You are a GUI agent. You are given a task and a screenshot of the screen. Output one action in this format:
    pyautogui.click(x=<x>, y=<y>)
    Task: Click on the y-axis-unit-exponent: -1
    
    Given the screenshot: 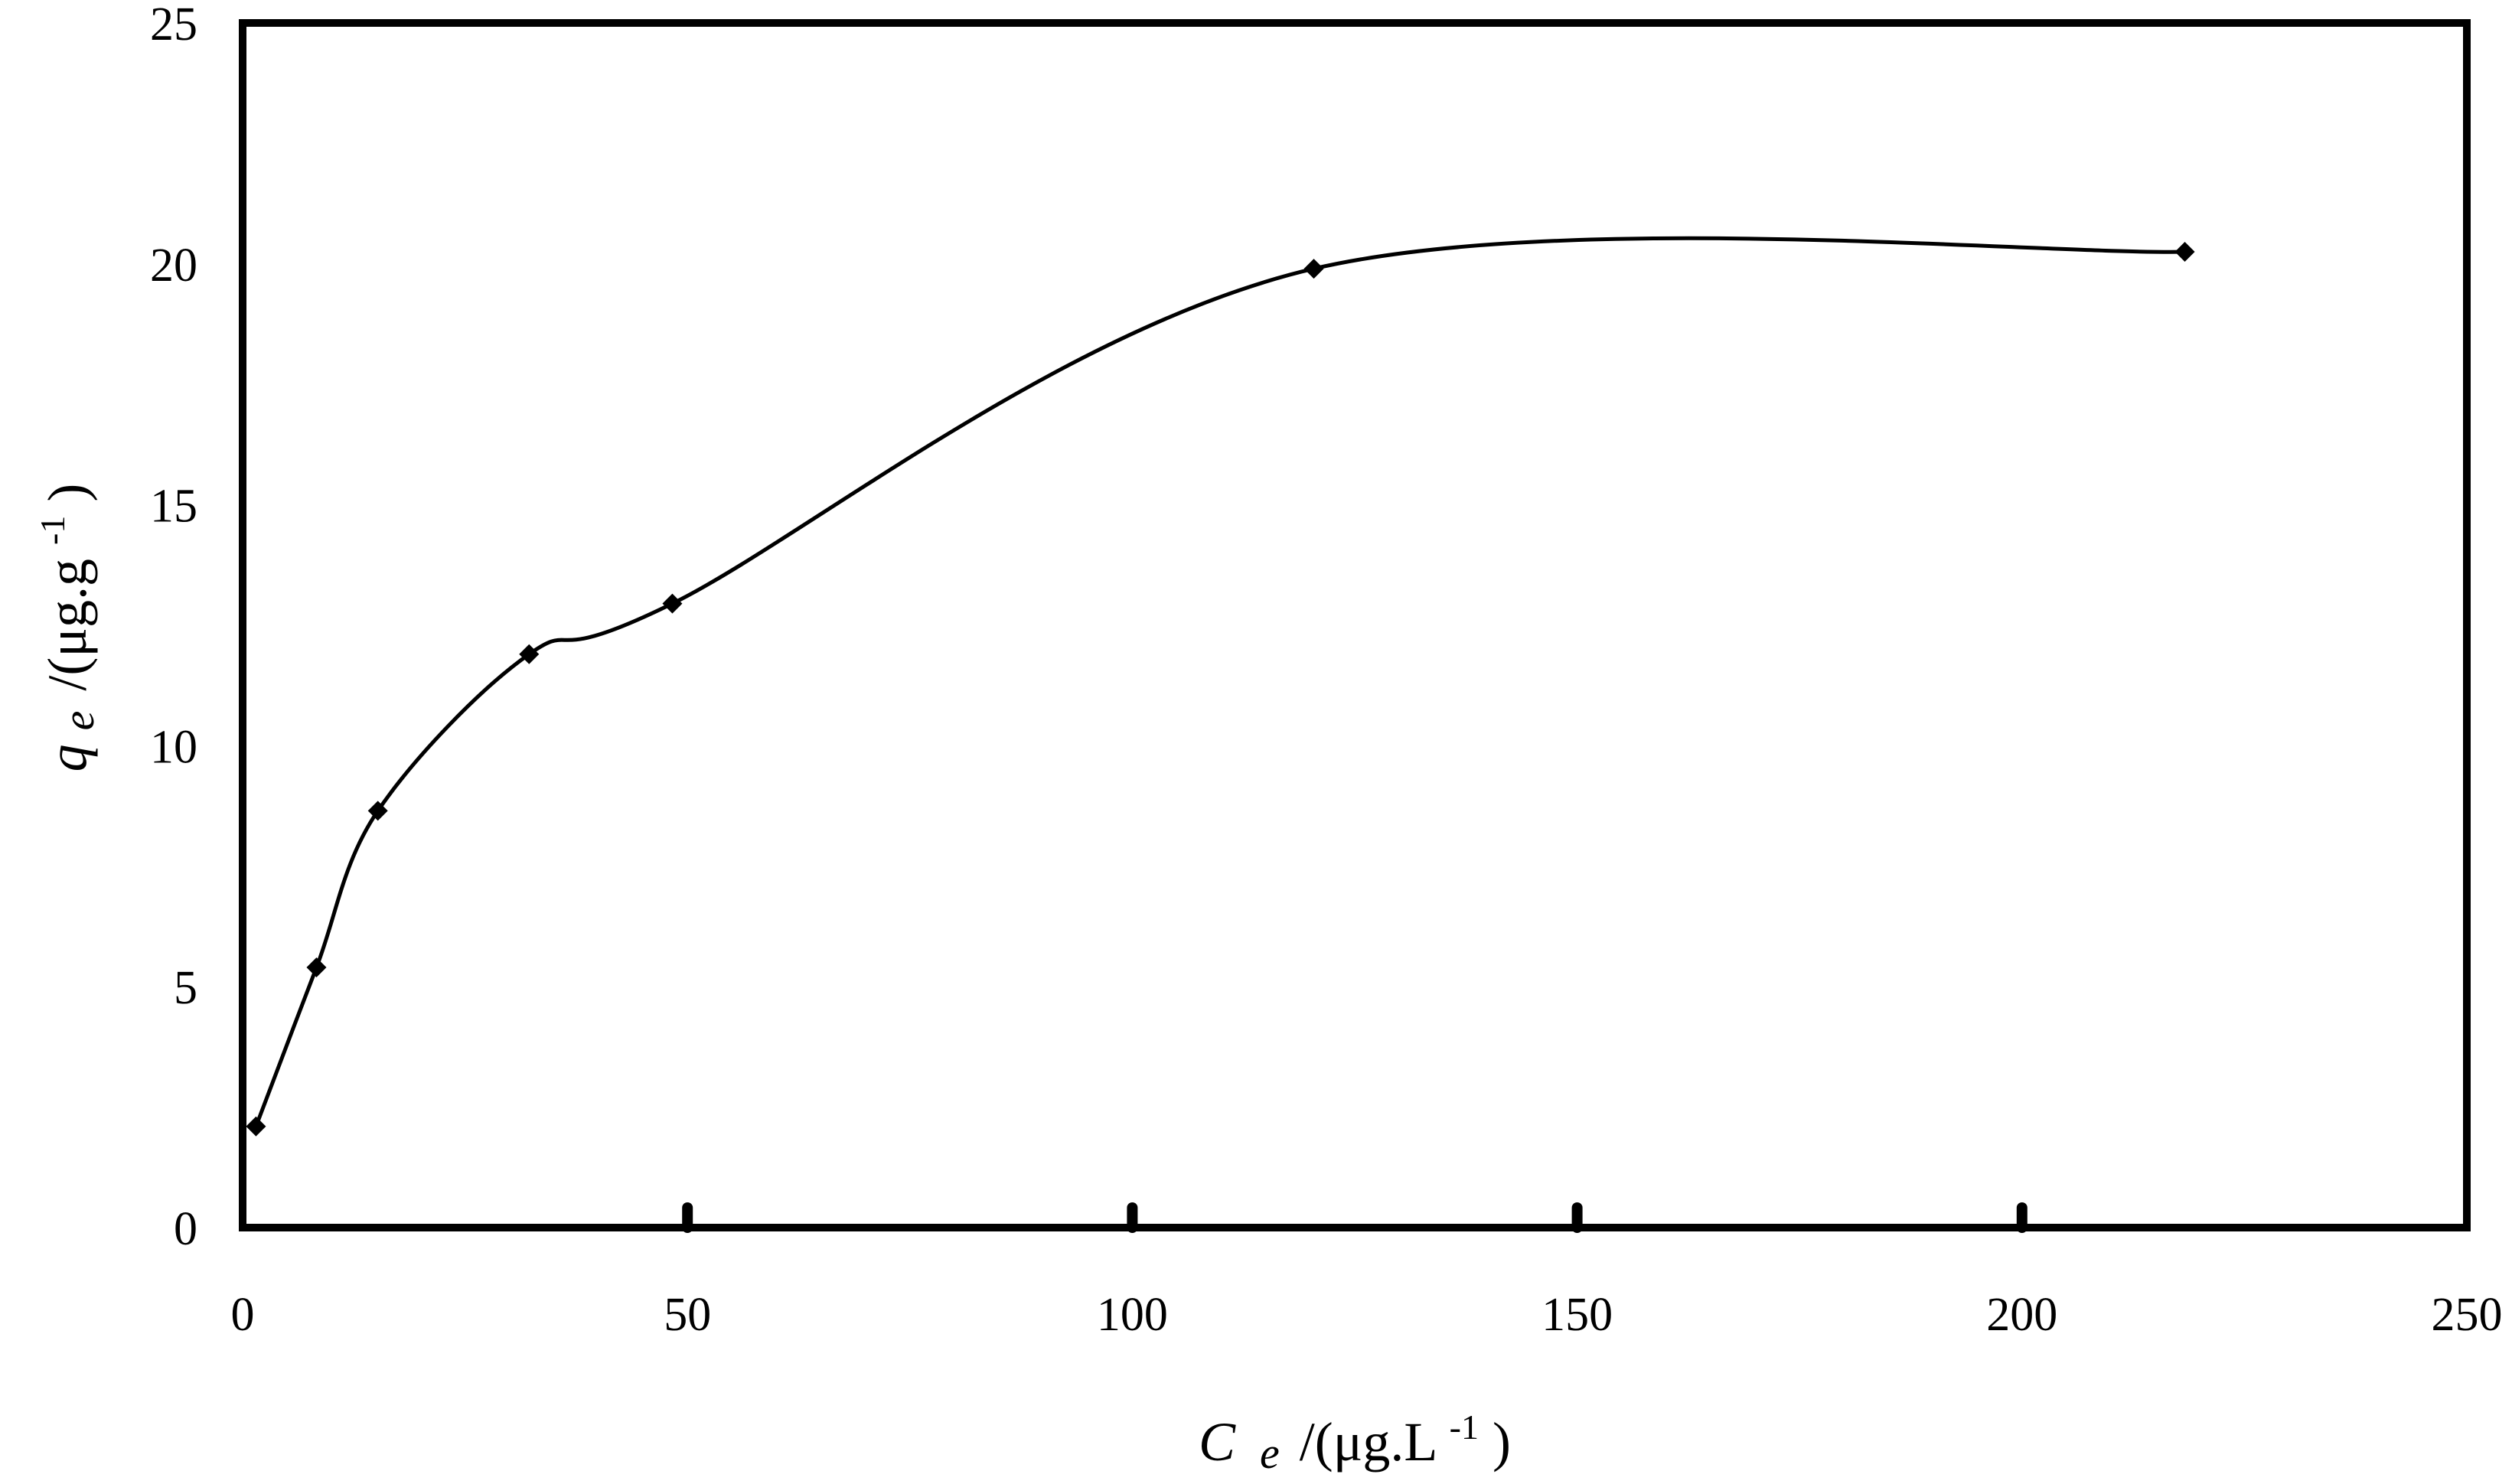 What is the action you would take?
    pyautogui.click(x=52, y=530)
    